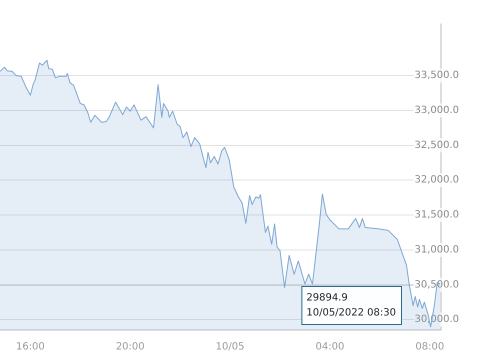 The image size is (487, 356). I want to click on x-tick-label: 10/05, so click(230, 347).